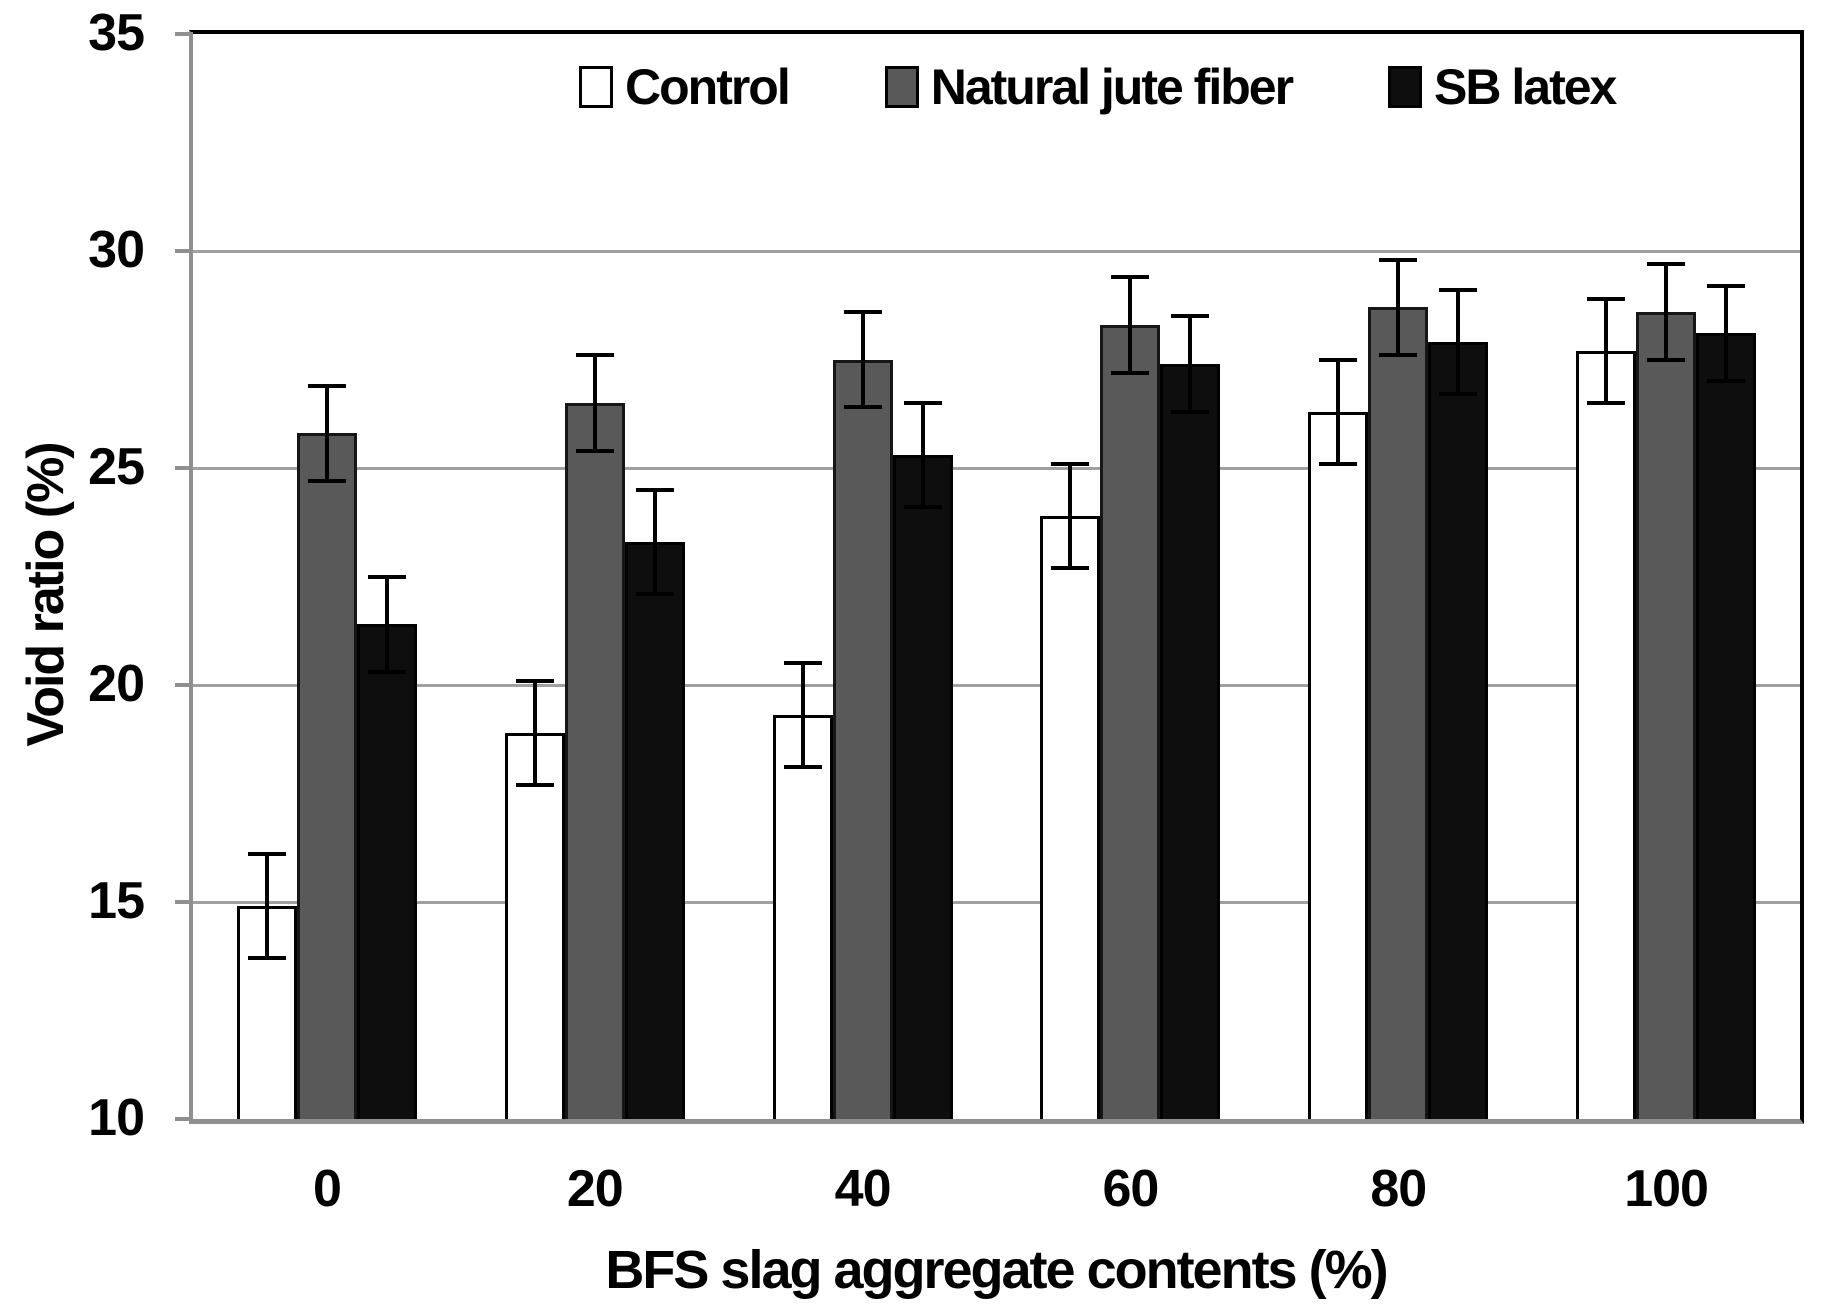  Describe the element at coordinates (1525, 87) in the screenshot. I see `legend-label-sb-latex: SB latex` at that location.